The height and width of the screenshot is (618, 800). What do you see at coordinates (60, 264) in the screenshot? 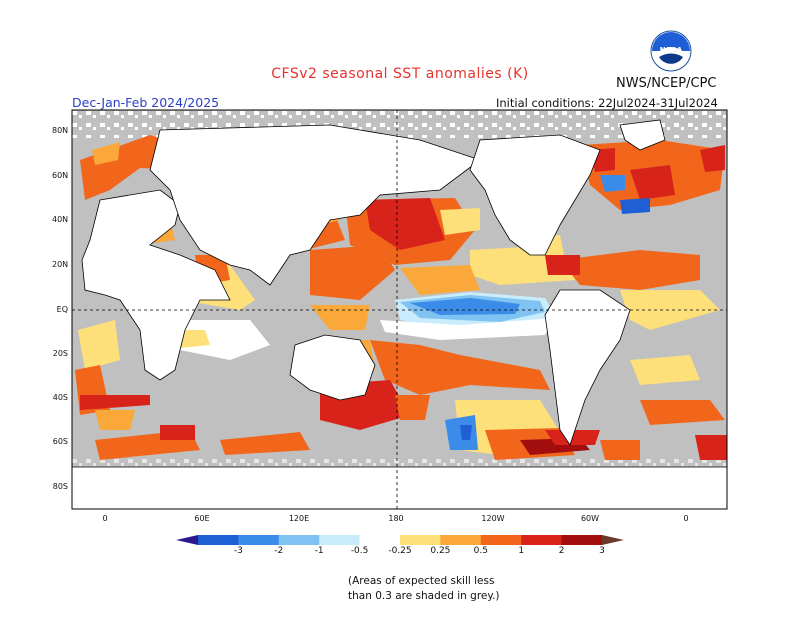
I see `lat-label: 20N` at bounding box center [60, 264].